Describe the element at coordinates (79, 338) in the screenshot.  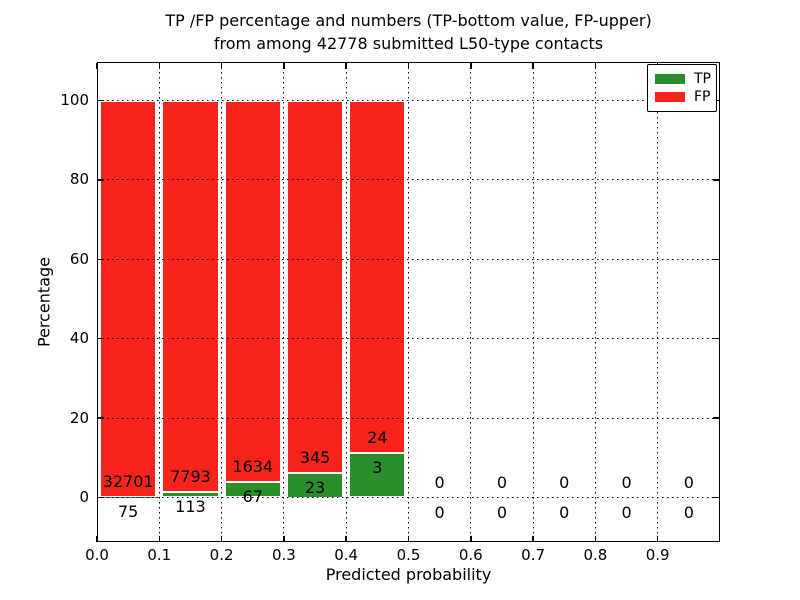
I see `y-tick-label: 40` at that location.